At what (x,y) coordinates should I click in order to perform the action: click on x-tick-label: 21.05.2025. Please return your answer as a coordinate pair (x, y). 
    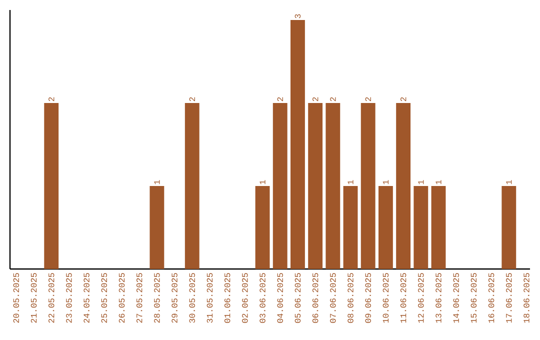
    Looking at the image, I should click on (33, 298).